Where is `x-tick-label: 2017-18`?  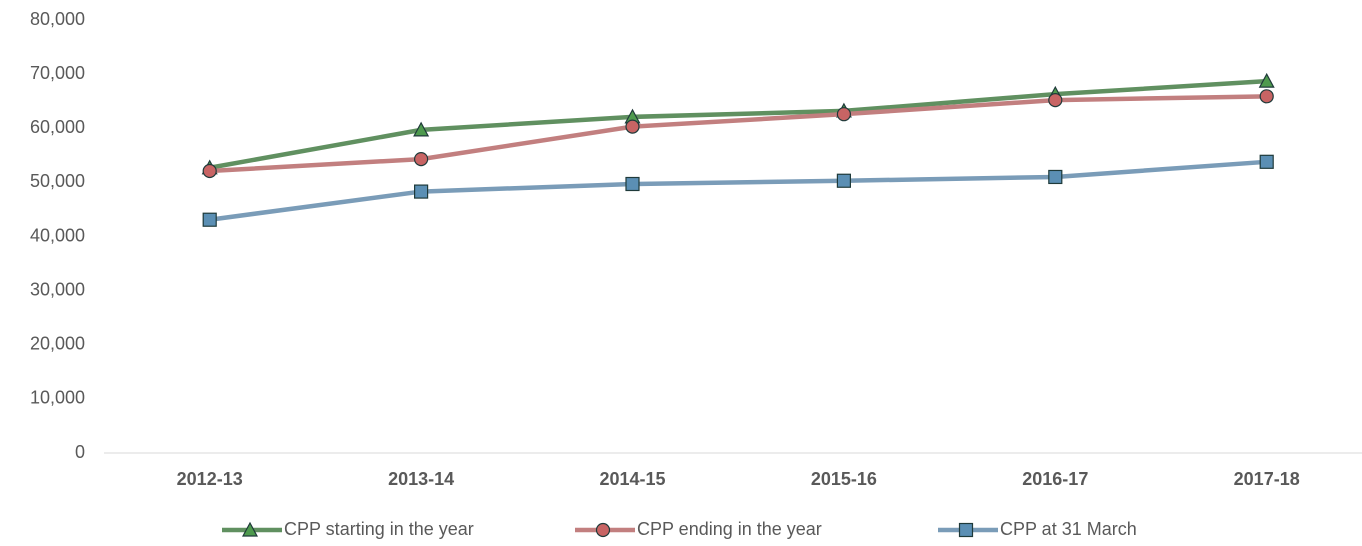
x-tick-label: 2017-18 is located at coordinates (1267, 479).